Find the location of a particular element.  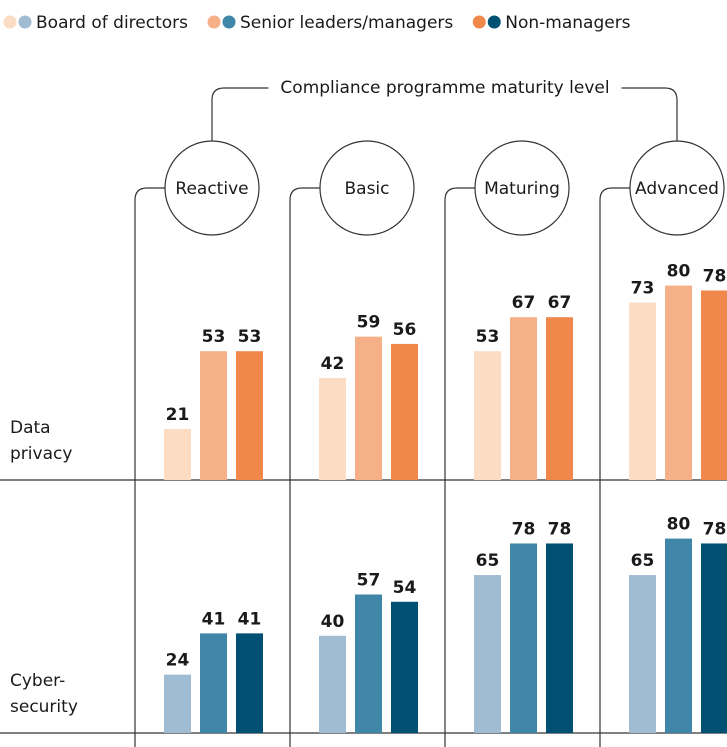

category-label: Advanced is located at coordinates (677, 189).